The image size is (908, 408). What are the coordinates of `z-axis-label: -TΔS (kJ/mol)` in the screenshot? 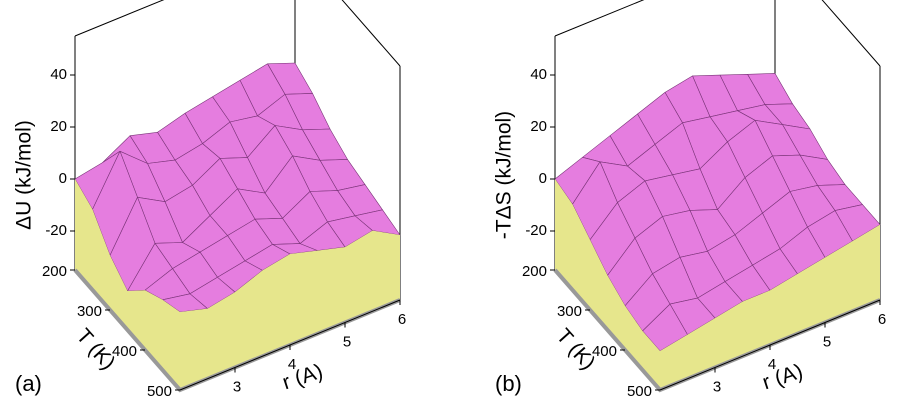 It's located at (504, 175).